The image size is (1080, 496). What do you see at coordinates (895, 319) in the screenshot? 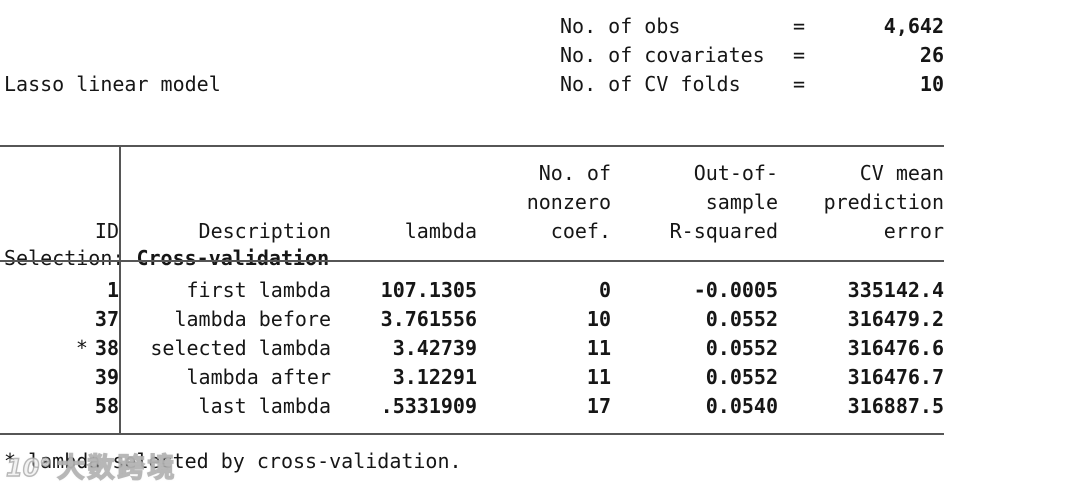
I see `row-cv-error: 316479.2` at bounding box center [895, 319].